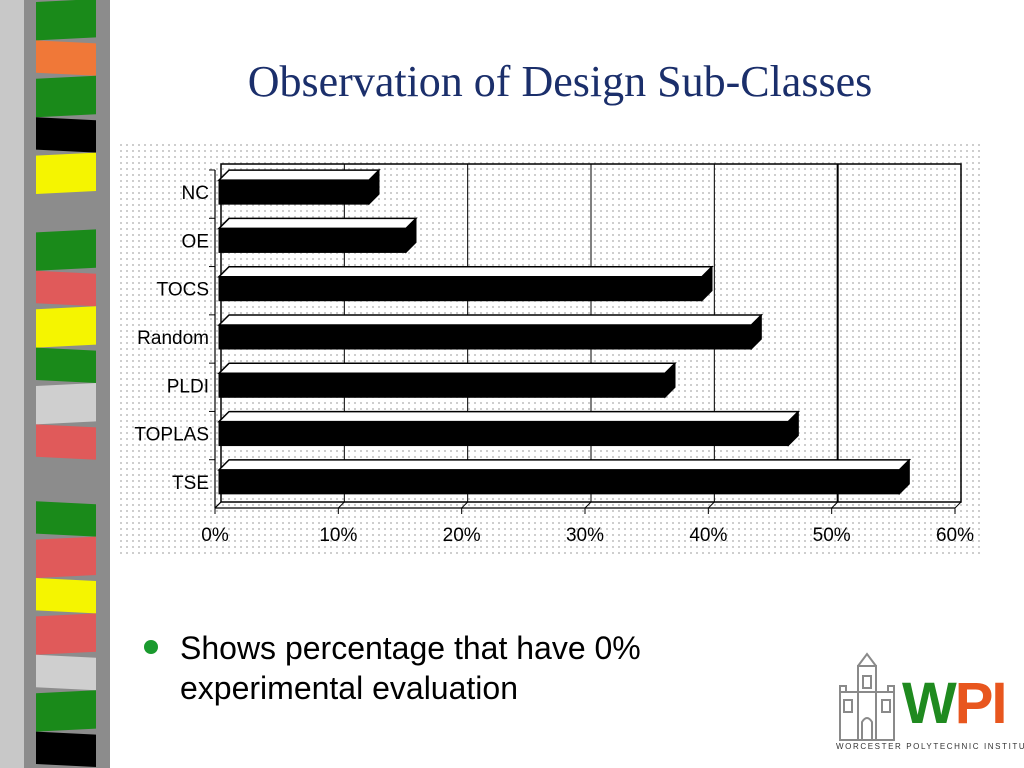  Describe the element at coordinates (195, 193) in the screenshot. I see `y-category-label: NC` at that location.